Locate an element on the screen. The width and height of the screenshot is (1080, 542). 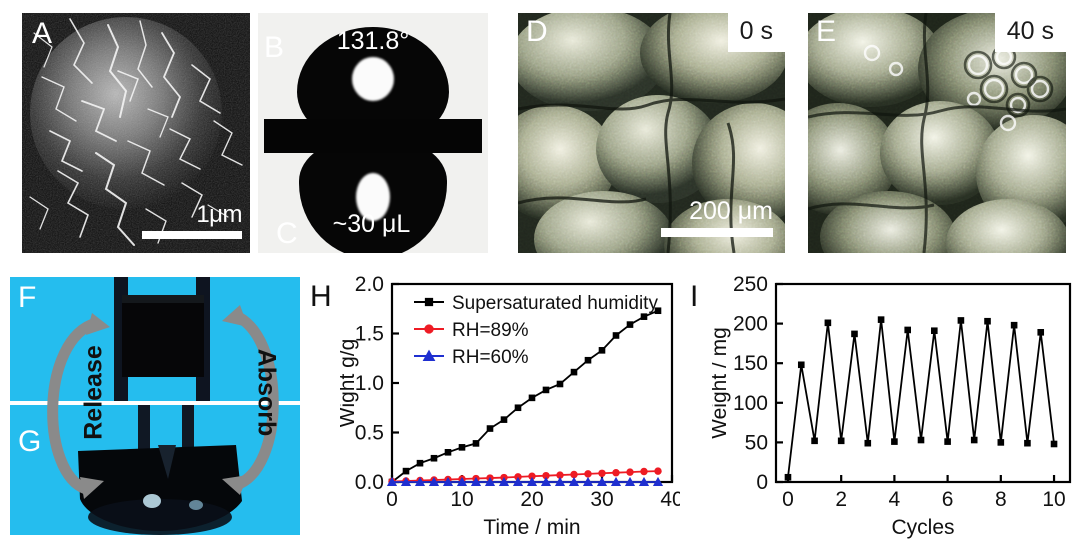
substrate-bar is located at coordinates (373, 136).